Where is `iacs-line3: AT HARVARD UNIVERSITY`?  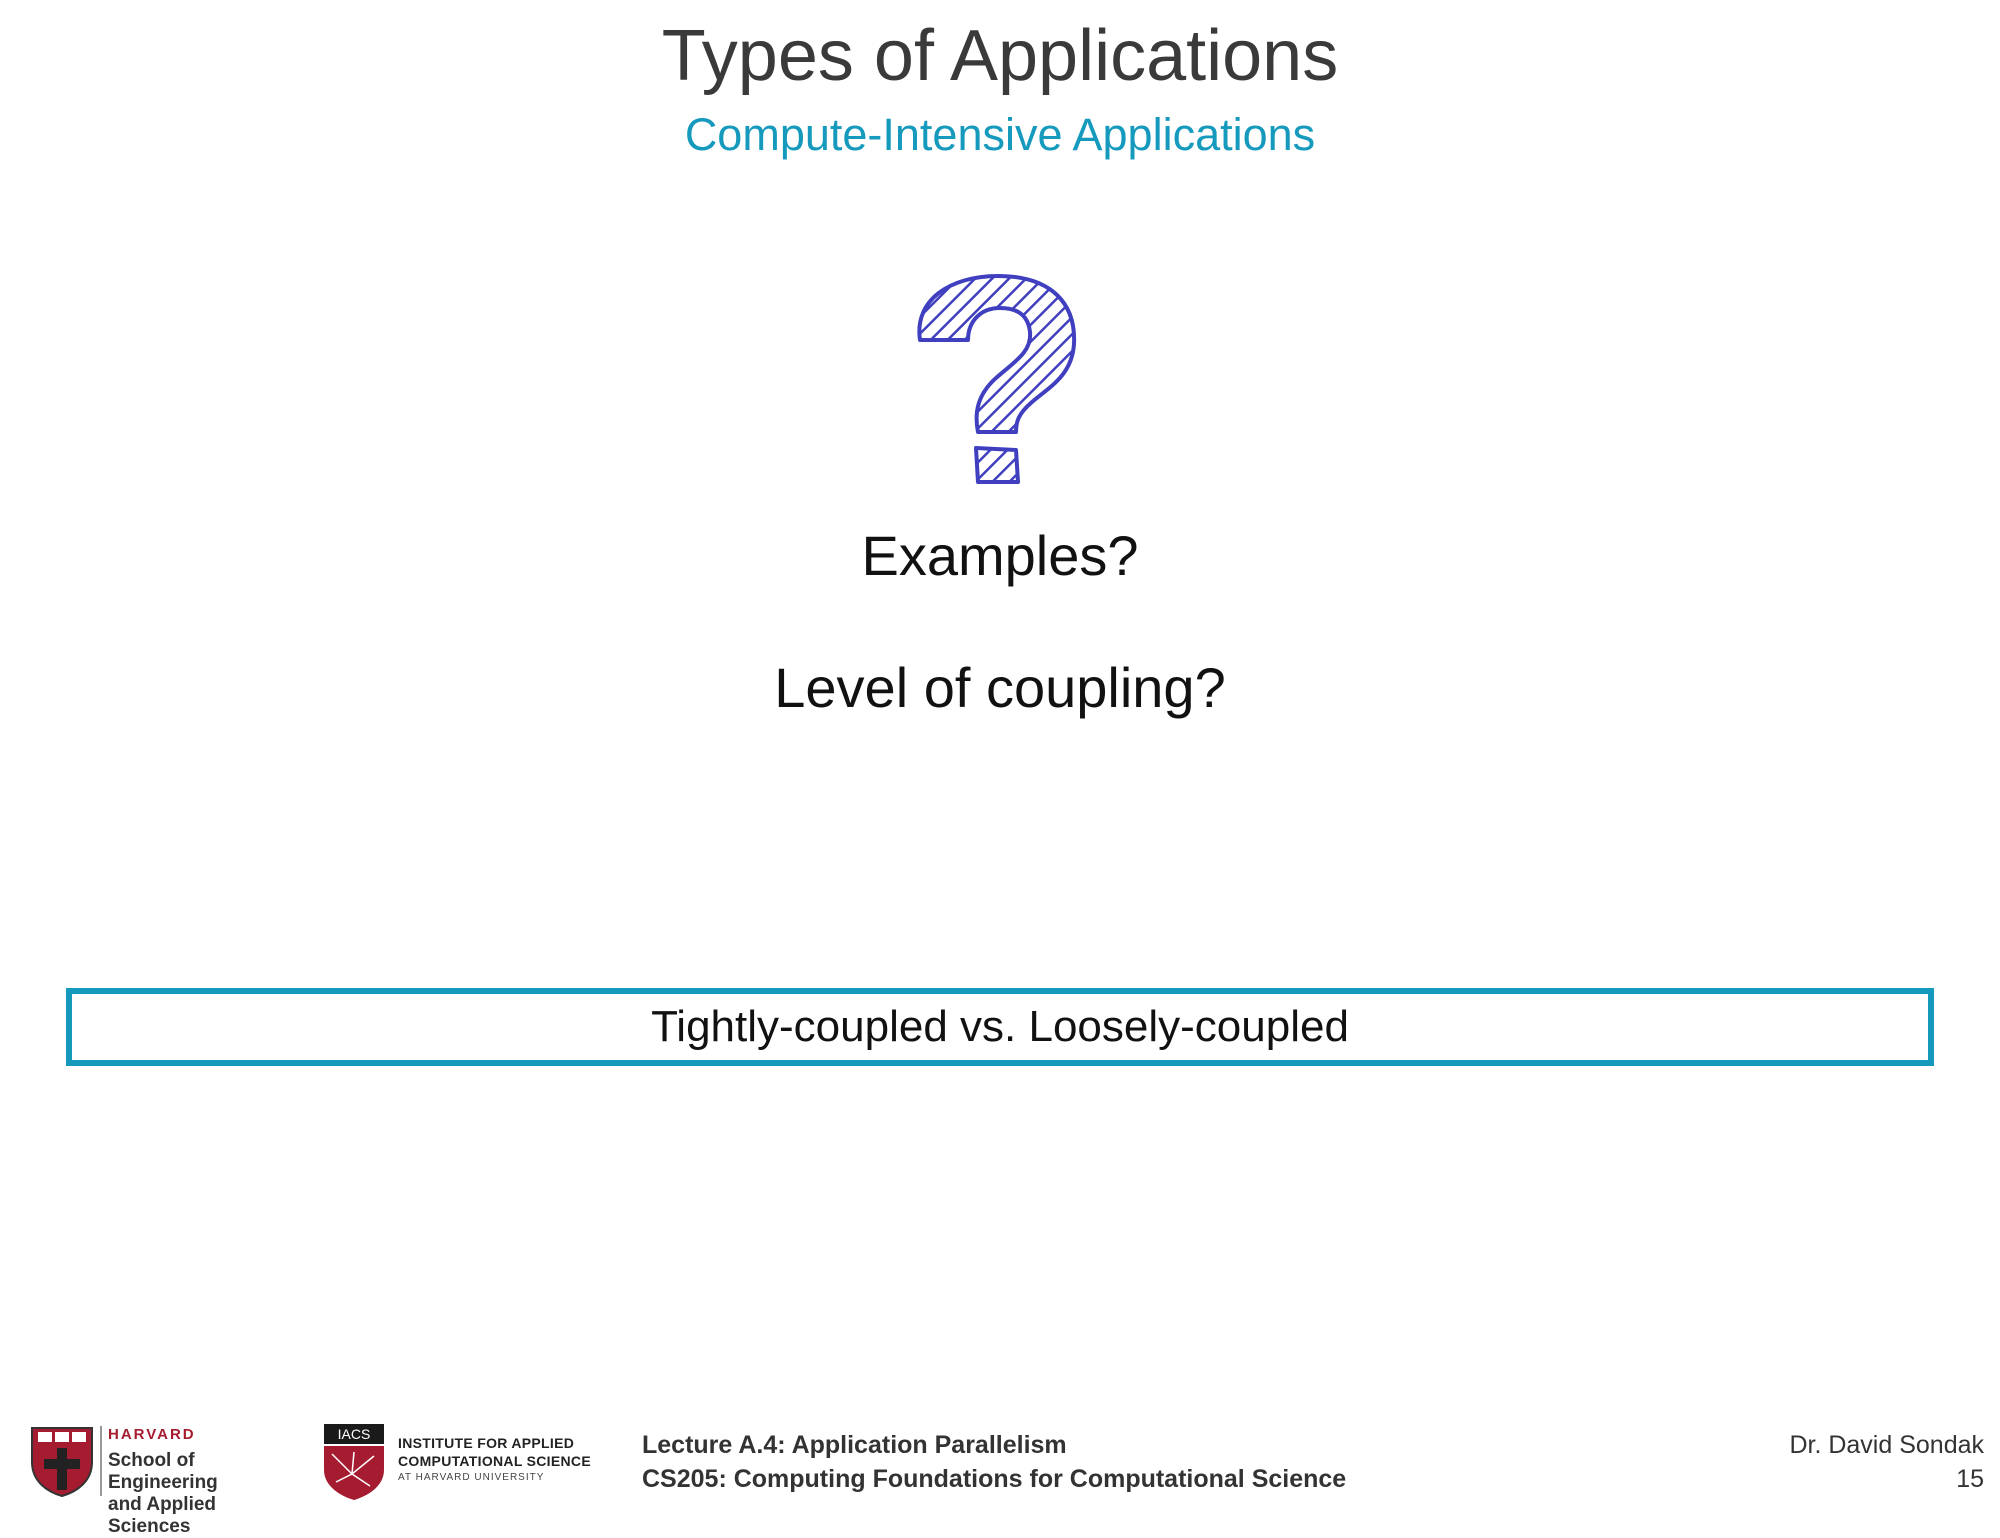
iacs-line3: AT HARVARD UNIVERSITY is located at coordinates (471, 1477).